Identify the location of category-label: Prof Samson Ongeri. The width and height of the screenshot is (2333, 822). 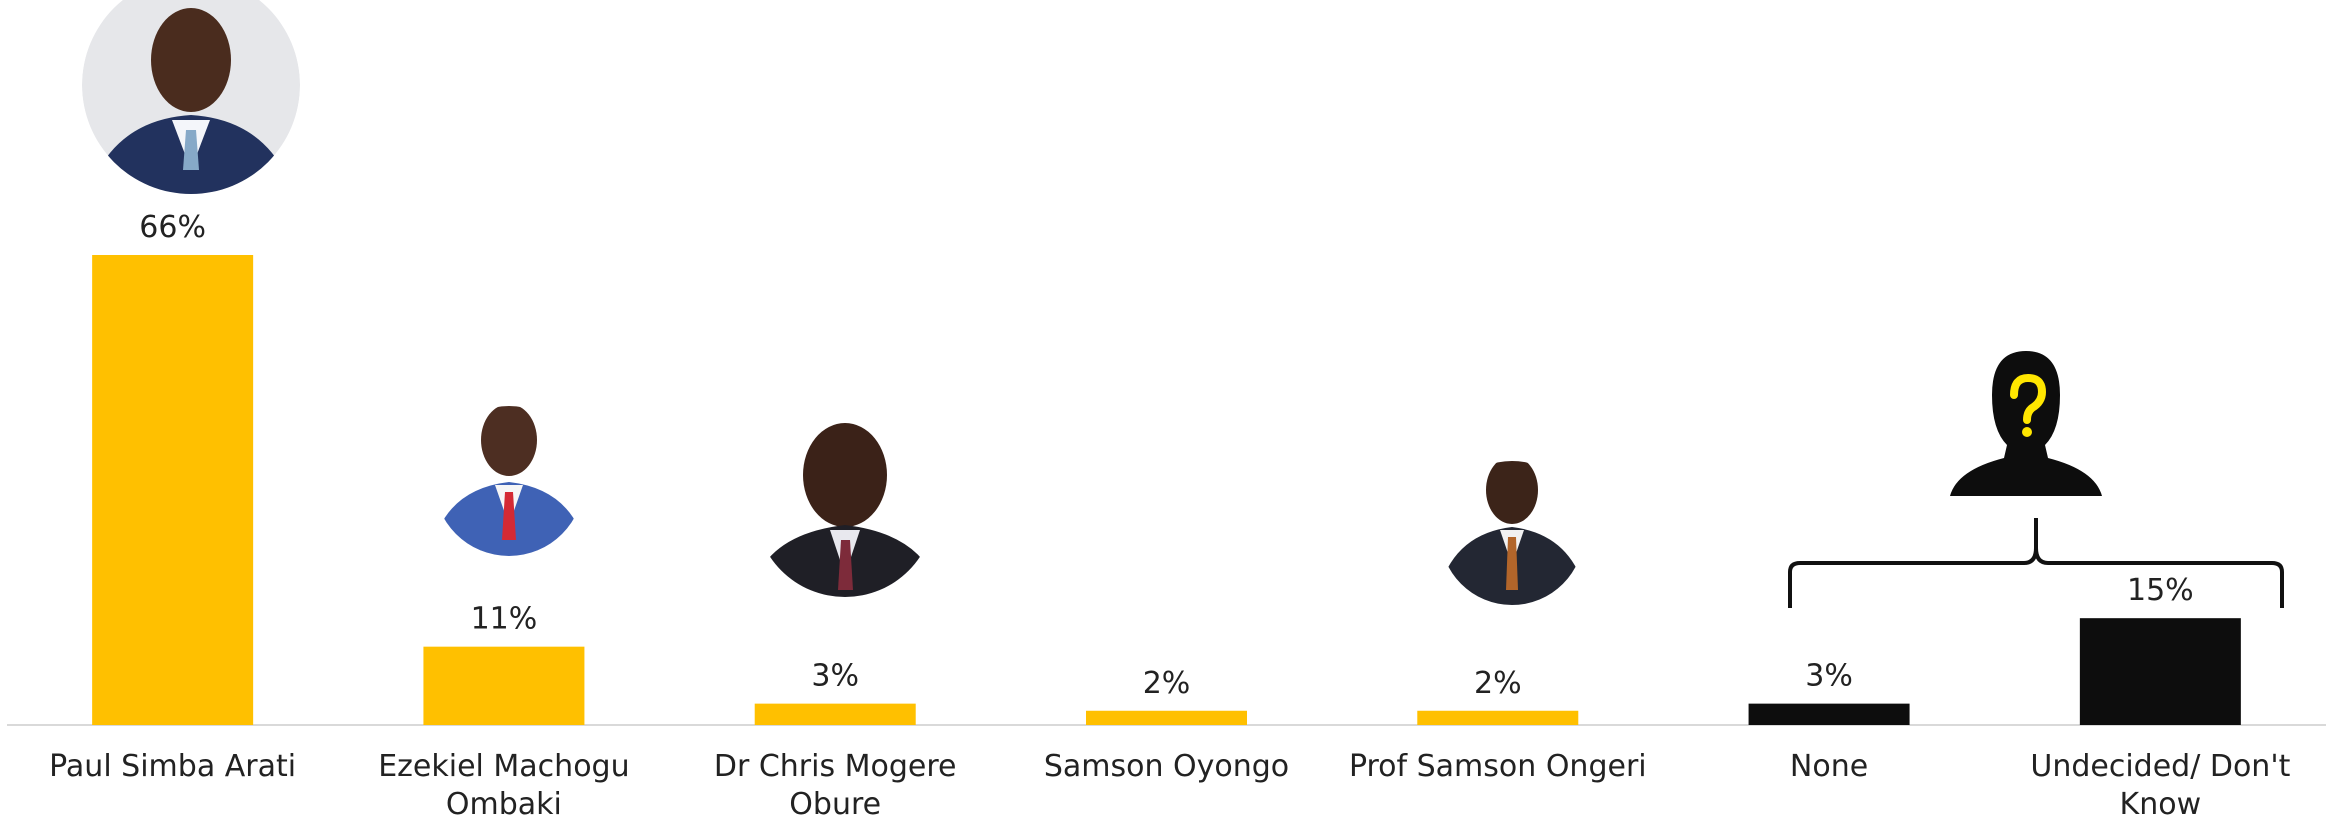
(1497, 766).